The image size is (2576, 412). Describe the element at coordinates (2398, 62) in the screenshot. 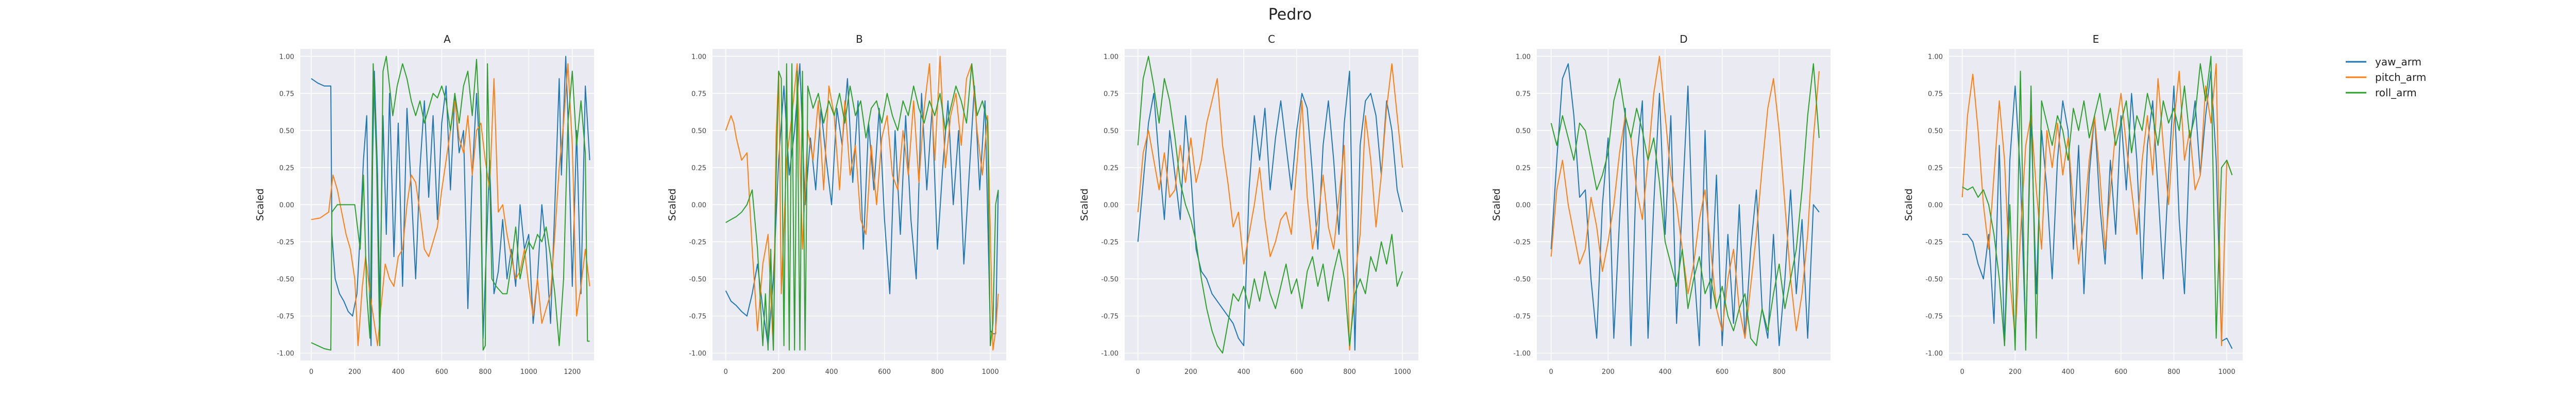

I see `legend-label: yaw_arm` at that location.